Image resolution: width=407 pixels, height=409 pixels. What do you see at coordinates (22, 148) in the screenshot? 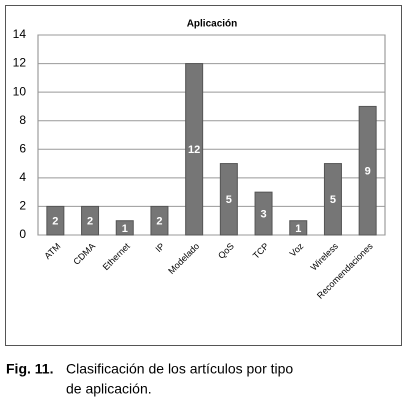
I see `y-tick-label: 6` at bounding box center [22, 148].